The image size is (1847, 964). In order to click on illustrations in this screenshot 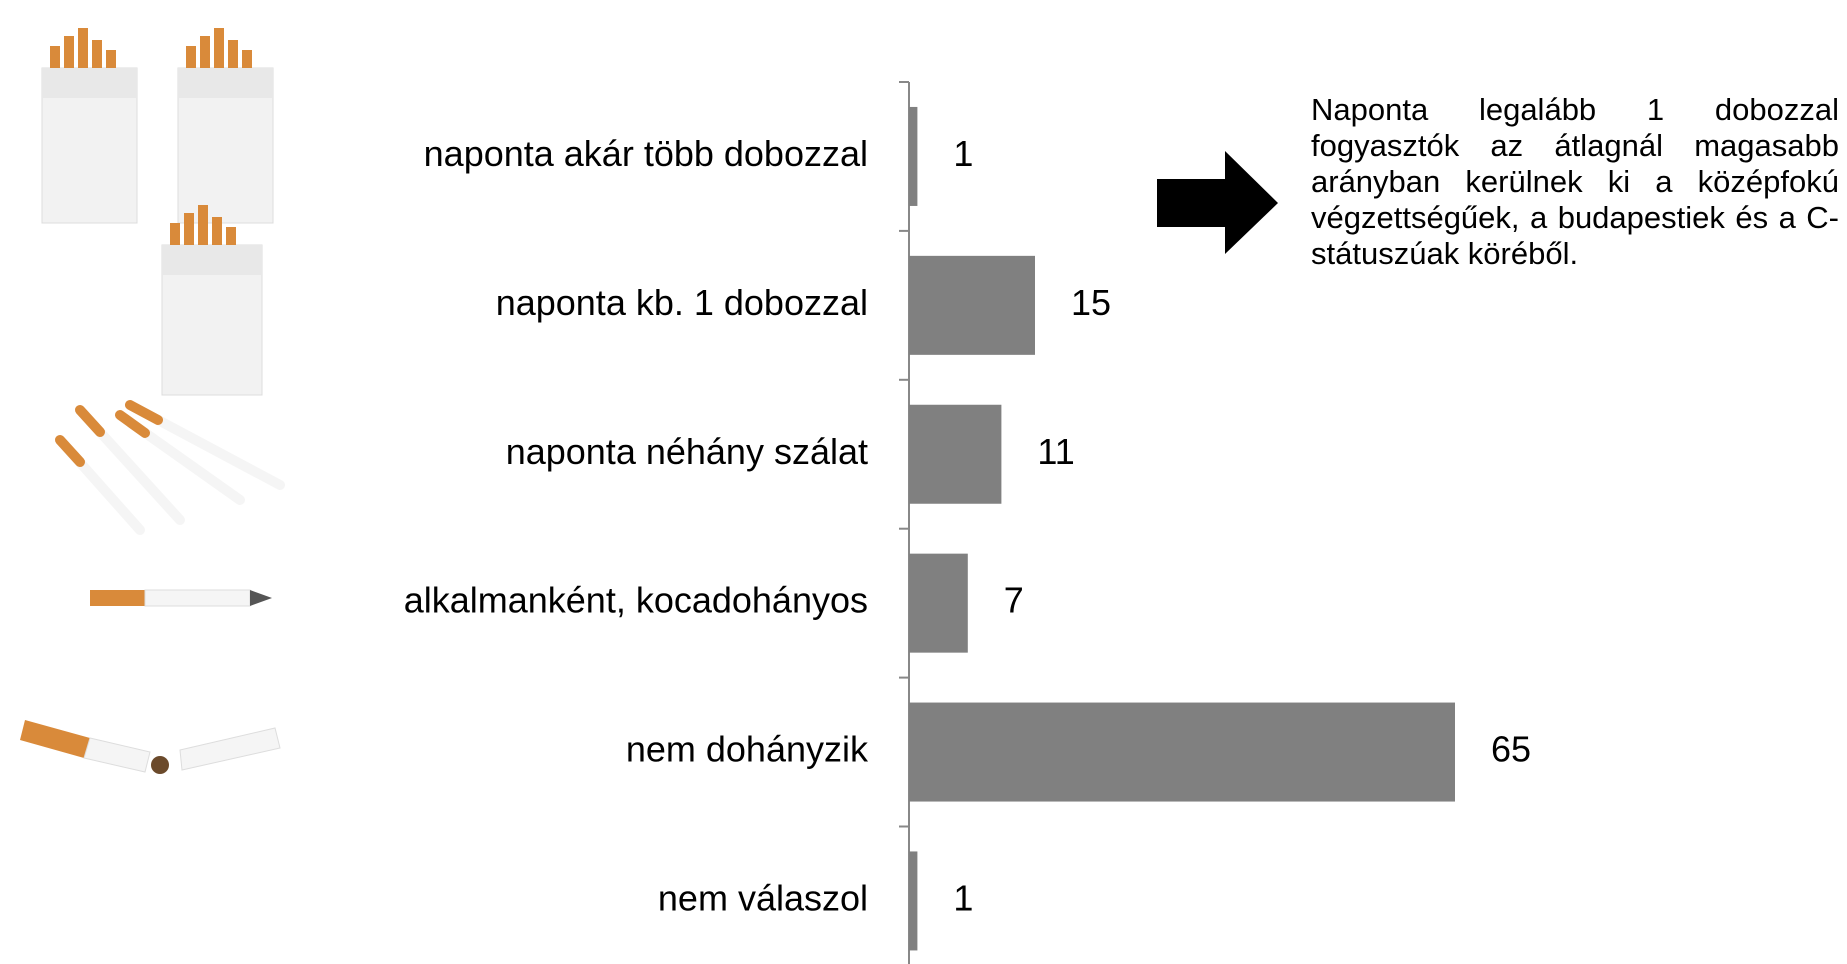, I will do `click(152, 401)`.